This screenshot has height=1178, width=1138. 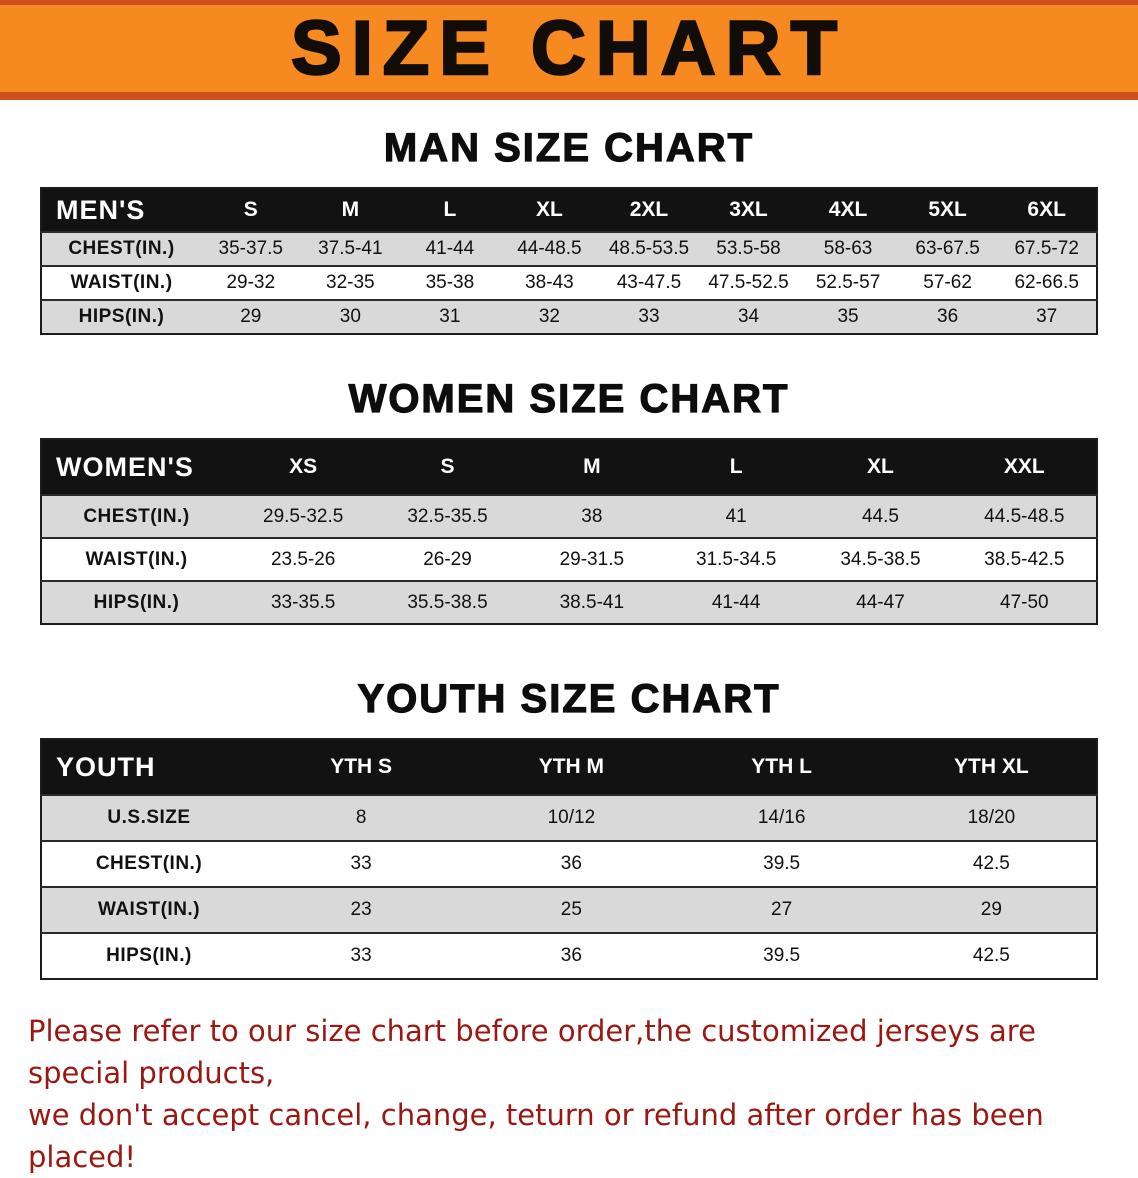 I want to click on size-value-cell: 41-44, so click(x=450, y=248).